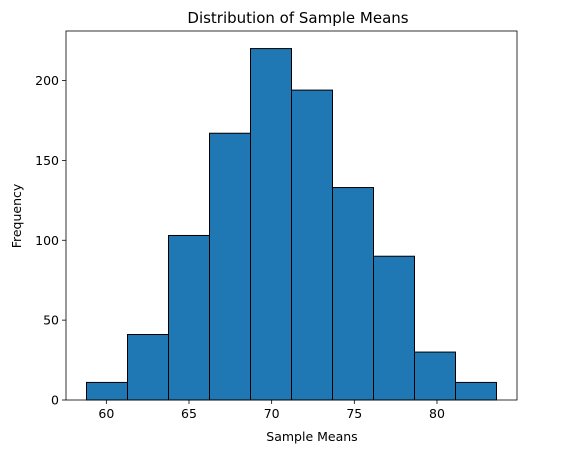  What do you see at coordinates (189, 413) in the screenshot?
I see `x-tick-label: 65` at bounding box center [189, 413].